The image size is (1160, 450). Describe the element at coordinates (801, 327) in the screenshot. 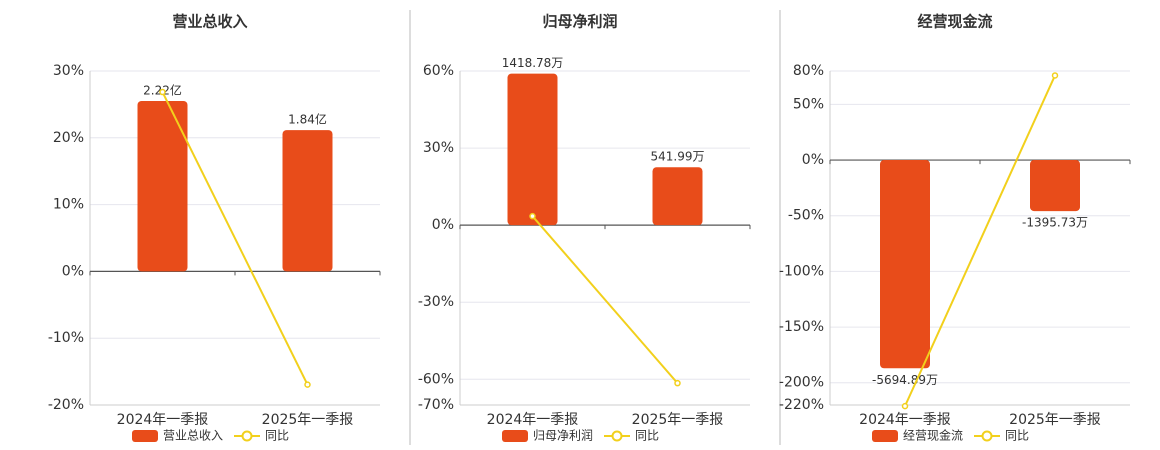

I see `y-tick-label: -150%` at that location.